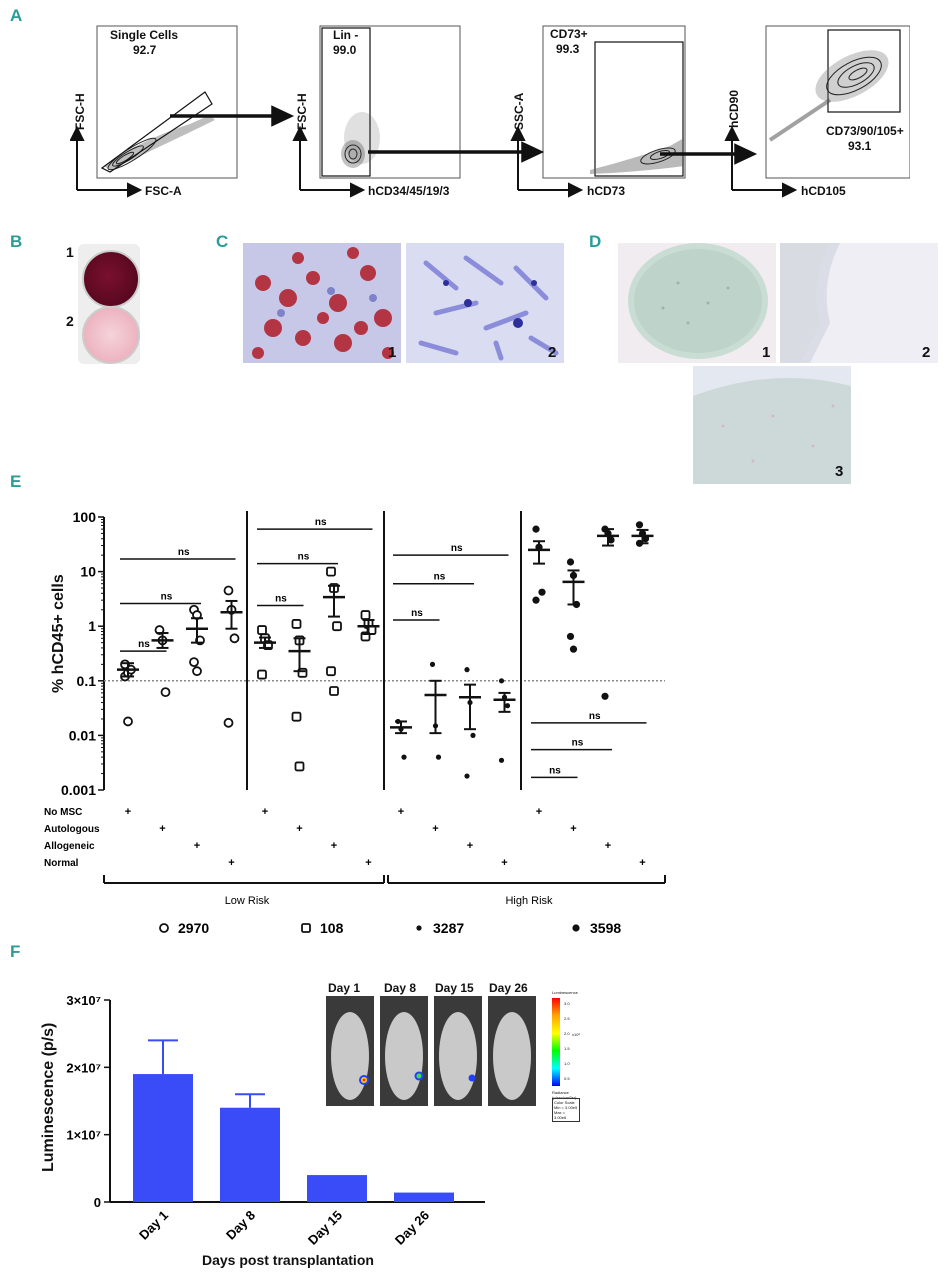 The image size is (951, 1280). I want to click on facs-plot-3-density, so click(637, 109).